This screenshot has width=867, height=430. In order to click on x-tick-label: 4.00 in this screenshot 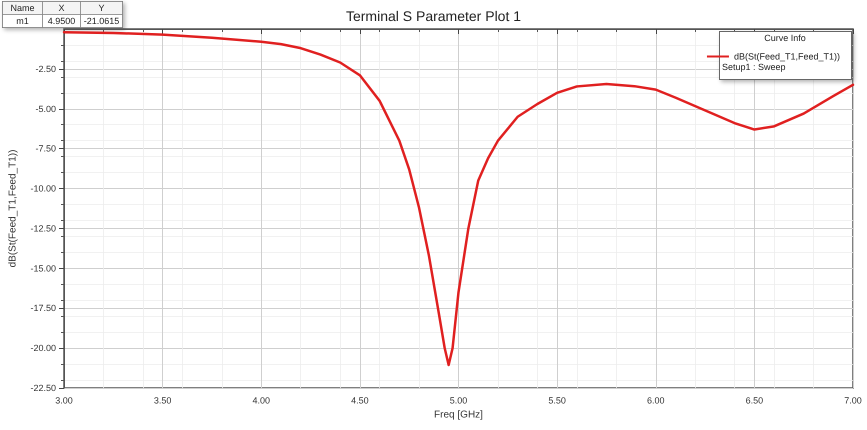, I will do `click(261, 401)`.